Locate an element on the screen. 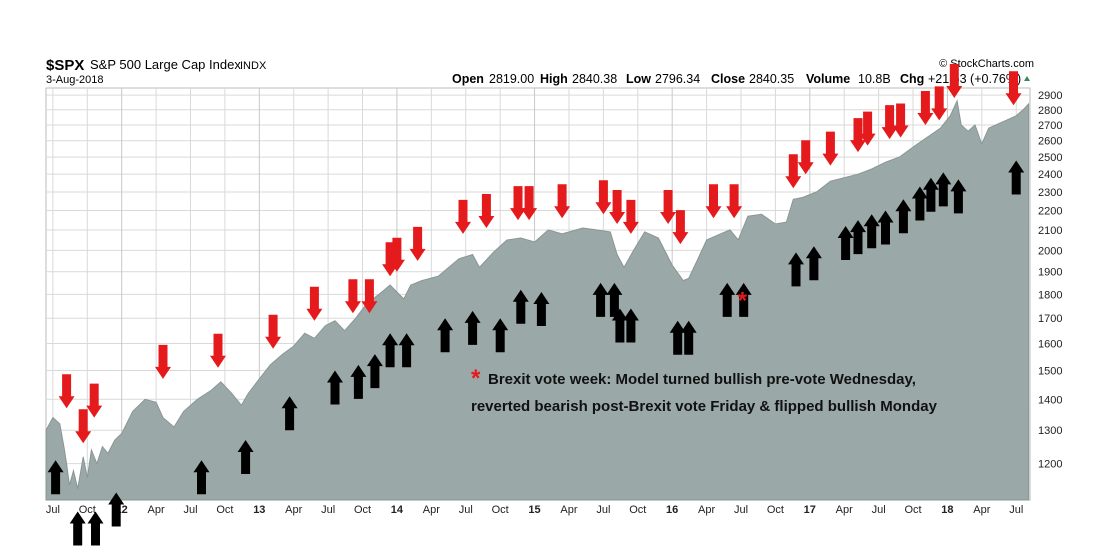 The image size is (1117, 557). close-label: Close is located at coordinates (728, 79).